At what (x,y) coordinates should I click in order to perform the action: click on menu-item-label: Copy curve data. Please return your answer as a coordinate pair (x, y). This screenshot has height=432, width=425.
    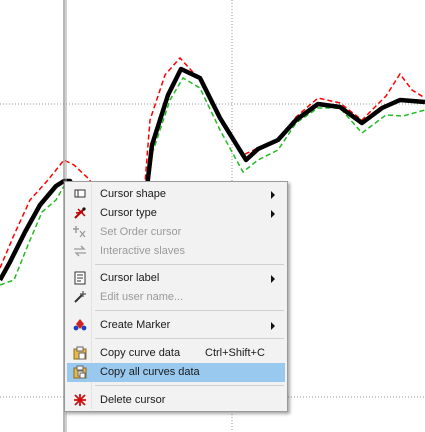
    Looking at the image, I should click on (140, 353).